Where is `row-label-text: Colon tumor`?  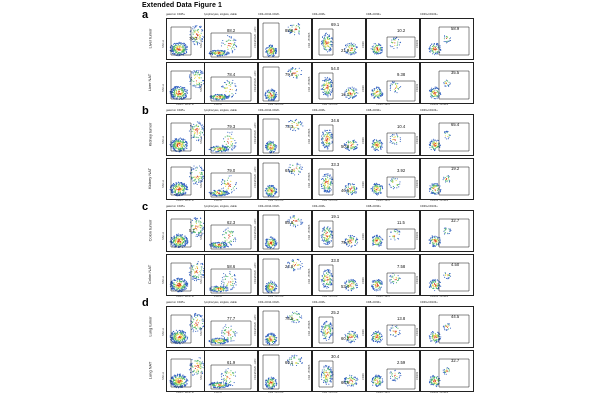
row-label-text: Colon tumor is located at coordinates (150, 230).